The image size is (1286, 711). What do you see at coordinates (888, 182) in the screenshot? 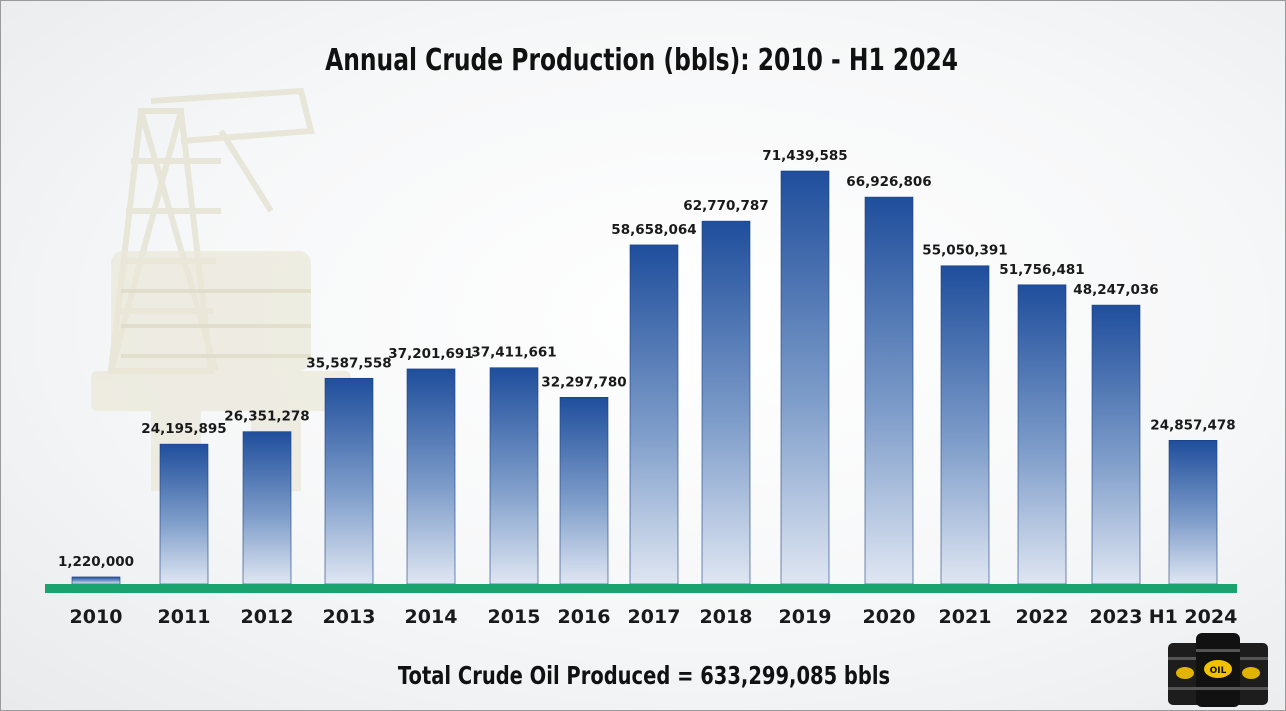
I see `value-label: 66,926,806` at bounding box center [888, 182].